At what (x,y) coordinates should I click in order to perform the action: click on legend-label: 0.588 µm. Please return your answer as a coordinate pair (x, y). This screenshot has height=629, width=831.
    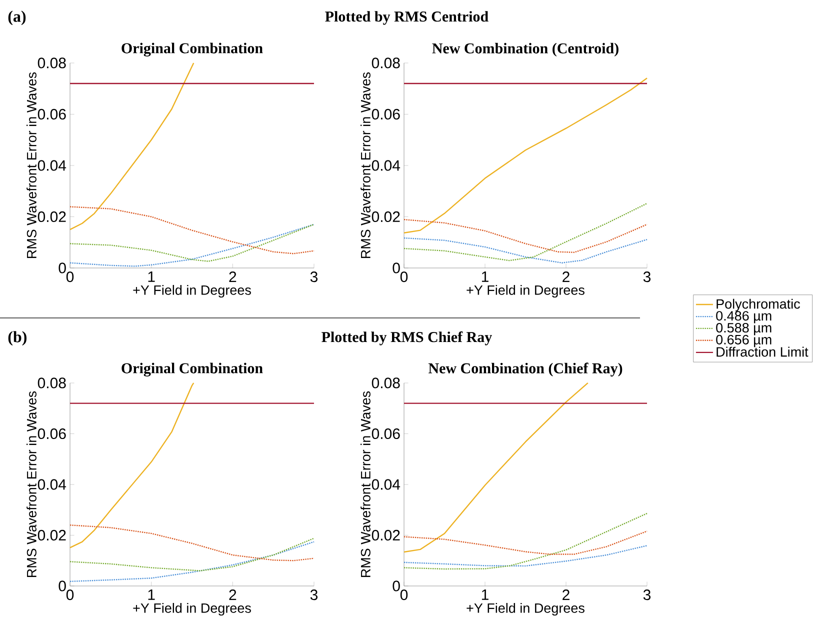
    Looking at the image, I should click on (744, 329).